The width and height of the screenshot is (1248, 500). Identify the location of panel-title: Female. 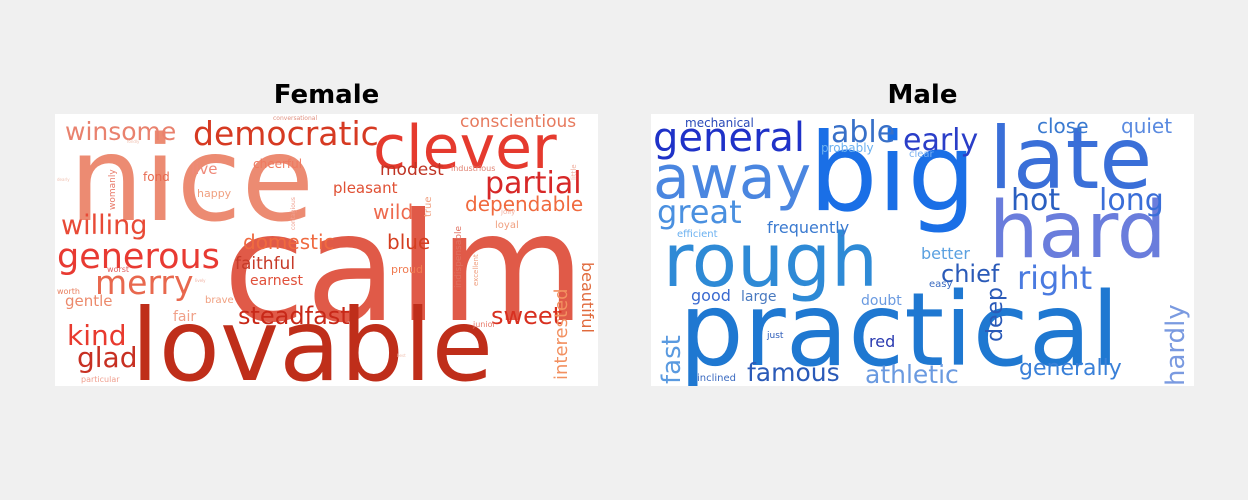
(326, 95).